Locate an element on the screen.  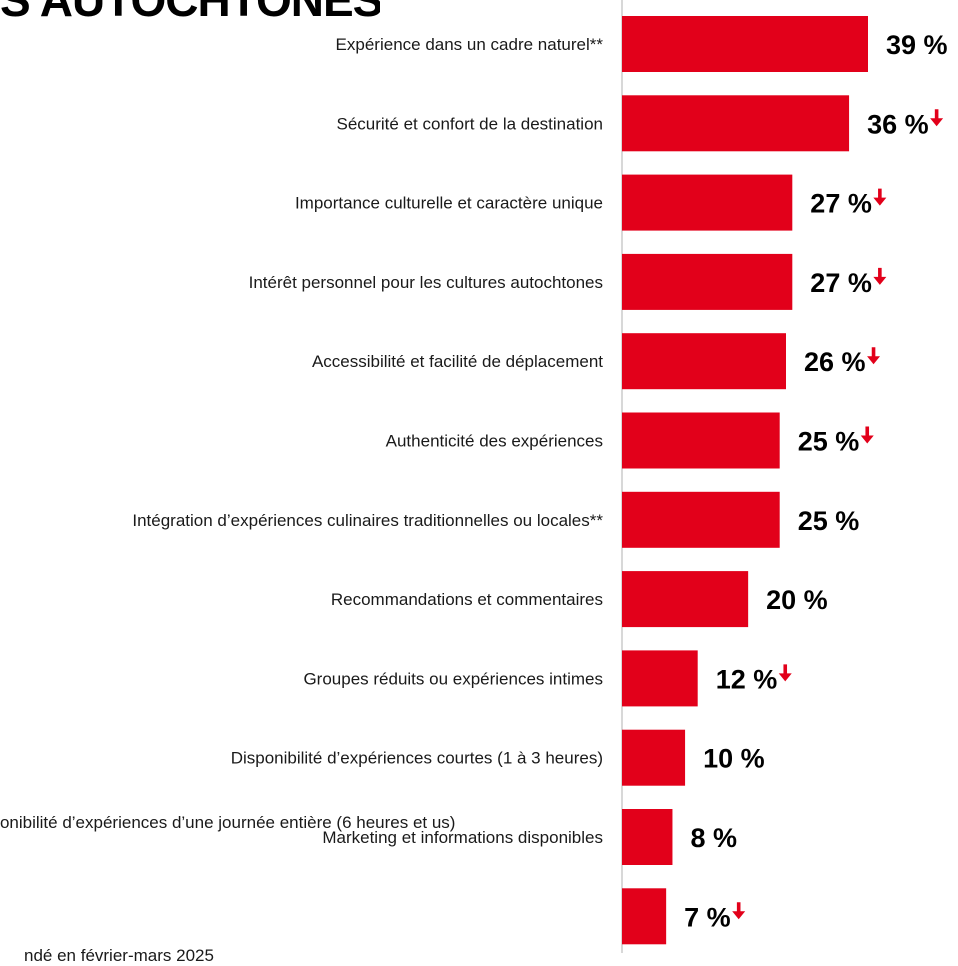
value-label: 8 % is located at coordinates (713, 838).